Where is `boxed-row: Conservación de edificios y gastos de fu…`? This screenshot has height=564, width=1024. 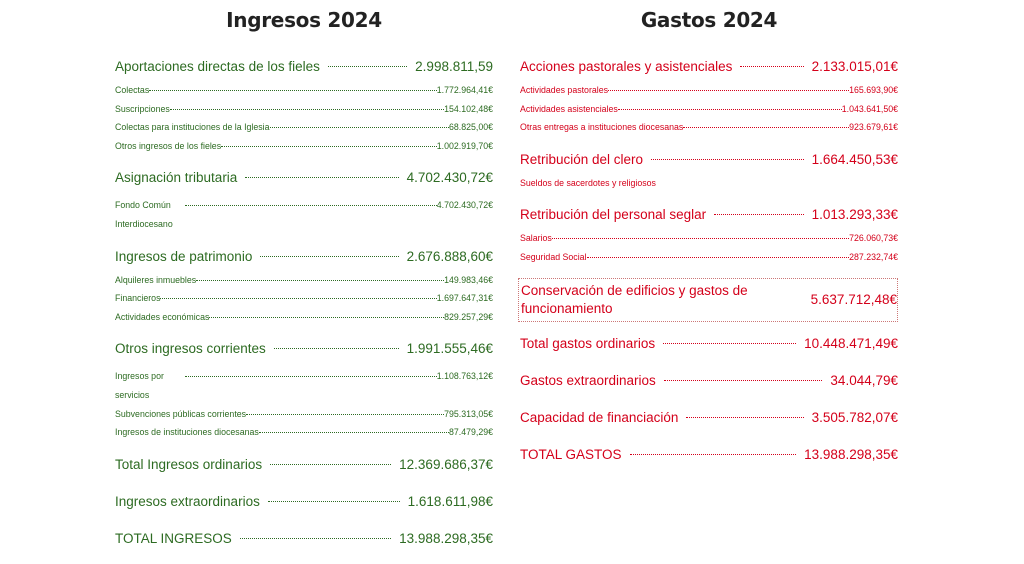
boxed-row: Conservación de edificios y gastos de fu… is located at coordinates (708, 299).